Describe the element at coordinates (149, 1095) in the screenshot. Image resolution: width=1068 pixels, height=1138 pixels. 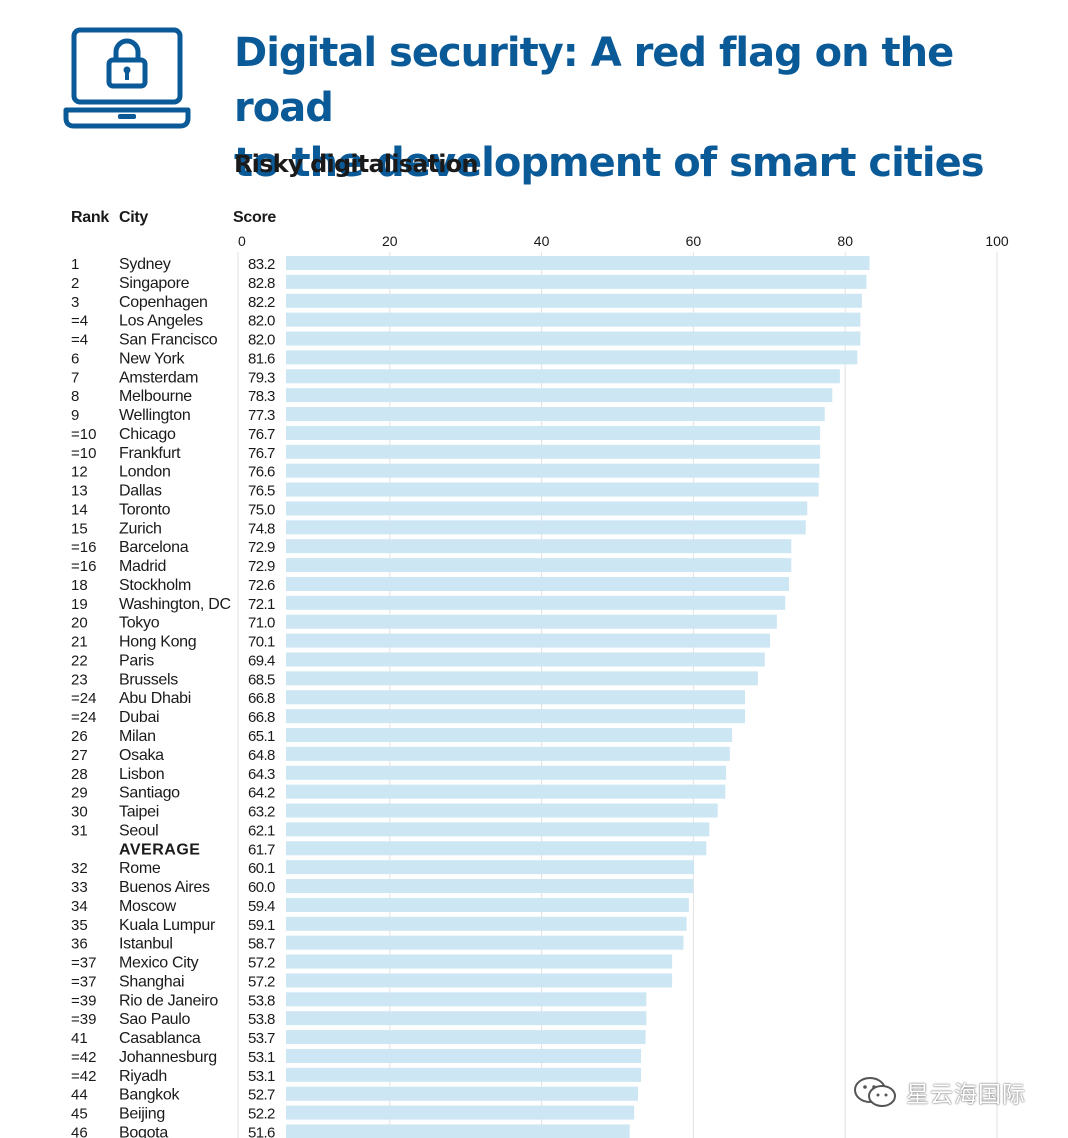
I see `city-label: Bangkok` at that location.